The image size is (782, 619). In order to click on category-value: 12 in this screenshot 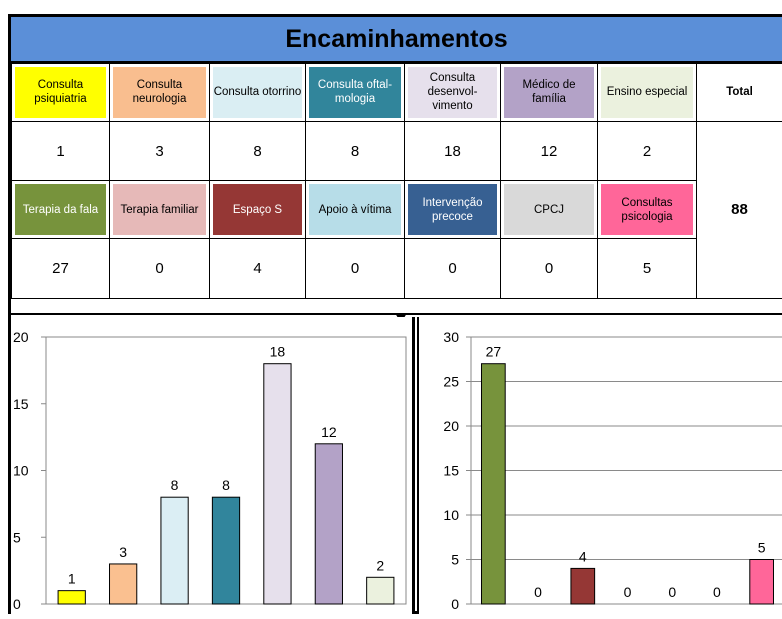, I will do `click(549, 151)`.